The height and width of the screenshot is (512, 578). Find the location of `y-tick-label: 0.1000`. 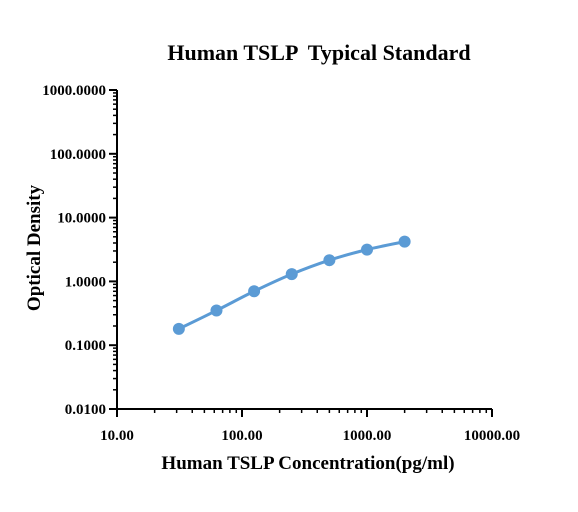

y-tick-label: 0.1000 is located at coordinates (85, 346).